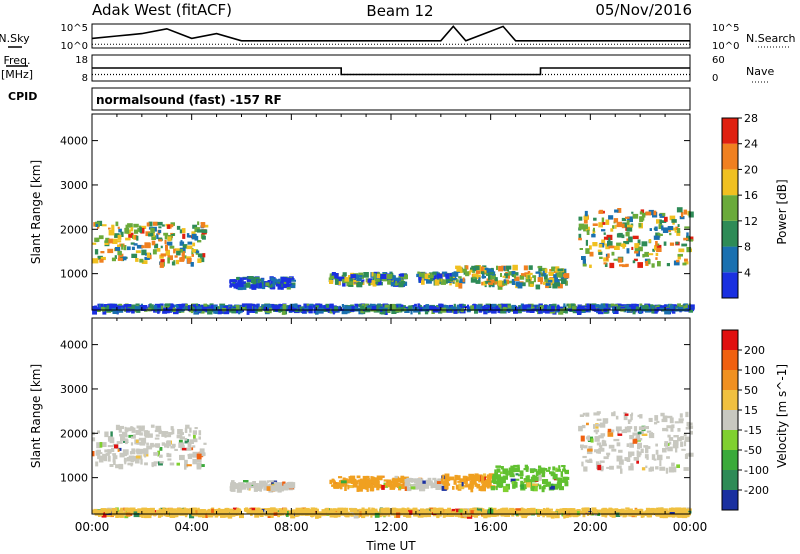 Image resolution: width=800 pixels, height=554 pixels. Describe the element at coordinates (751, 144) in the screenshot. I see `power-colorbar-tick-label: 24` at that location.